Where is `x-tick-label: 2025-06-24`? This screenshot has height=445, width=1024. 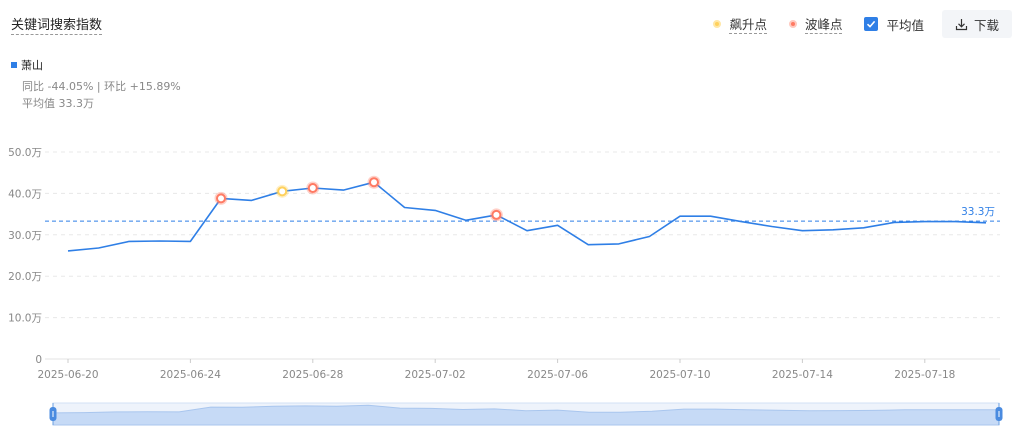 x-tick-label: 2025-06-24 is located at coordinates (190, 375).